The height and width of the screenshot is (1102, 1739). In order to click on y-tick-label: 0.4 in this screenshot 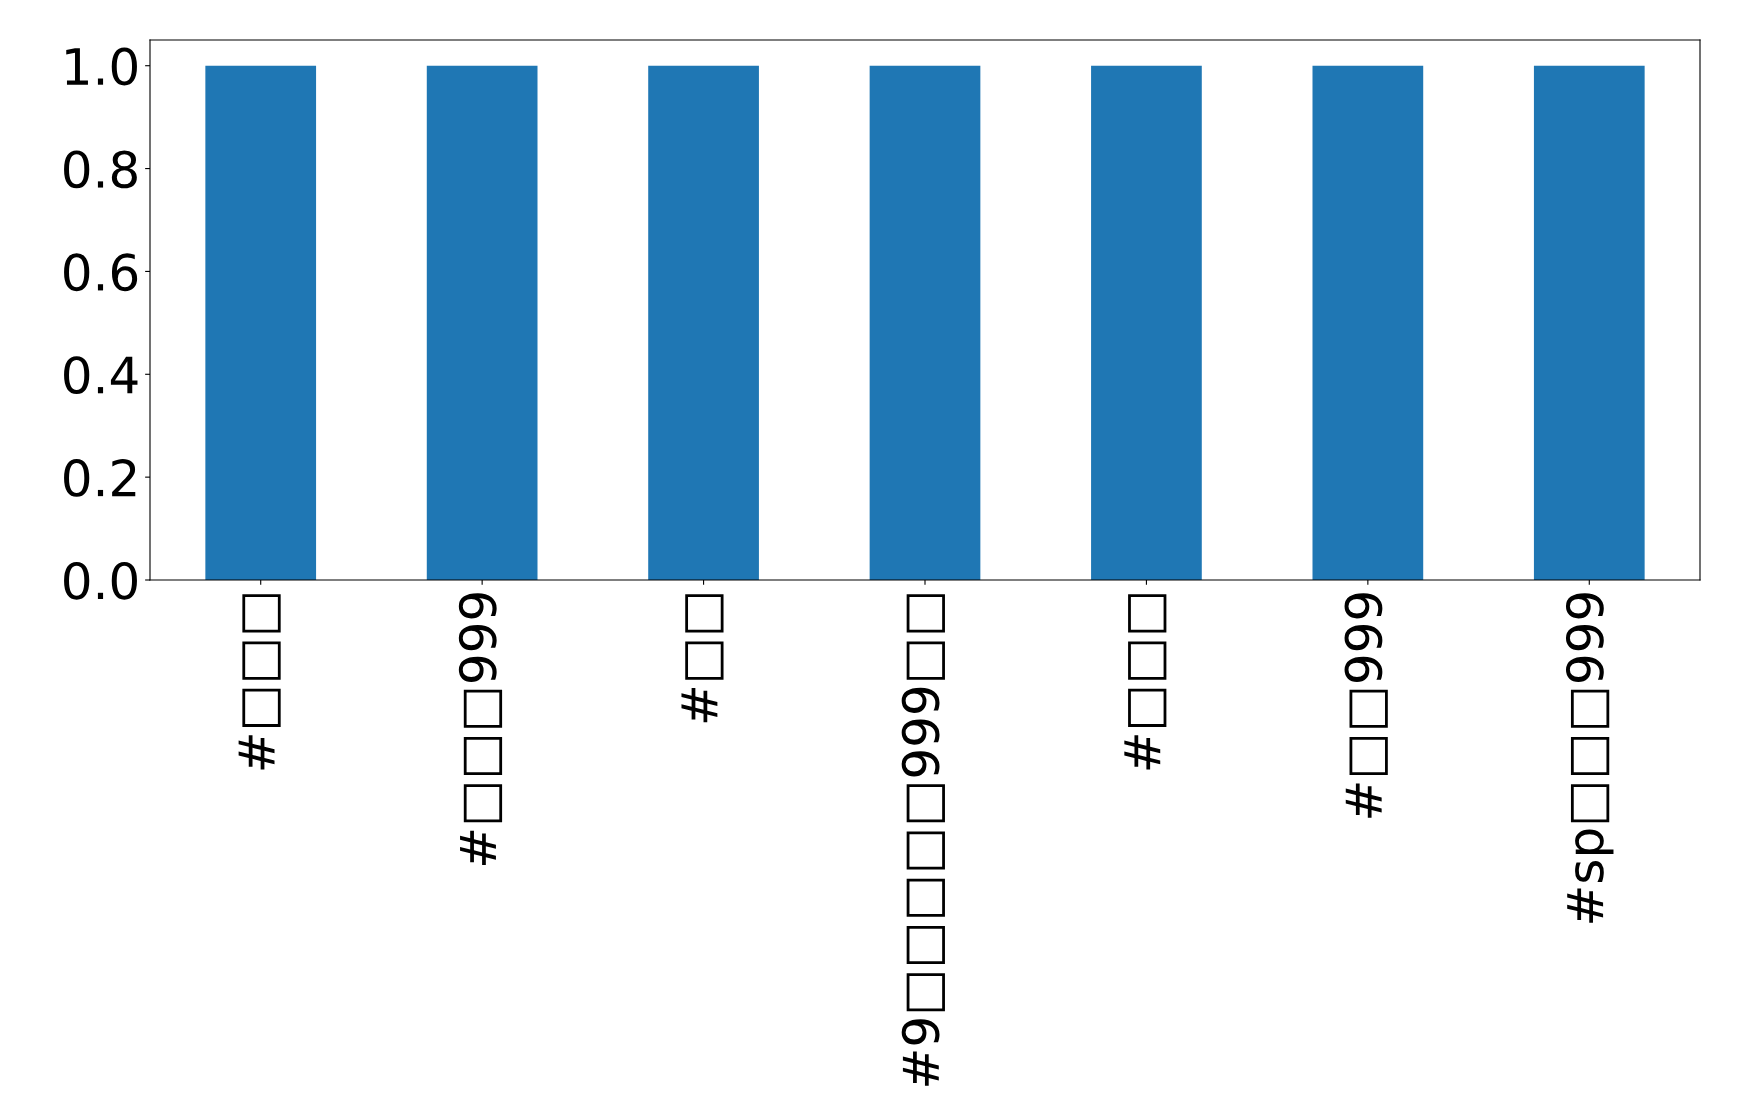, I will do `click(101, 375)`.